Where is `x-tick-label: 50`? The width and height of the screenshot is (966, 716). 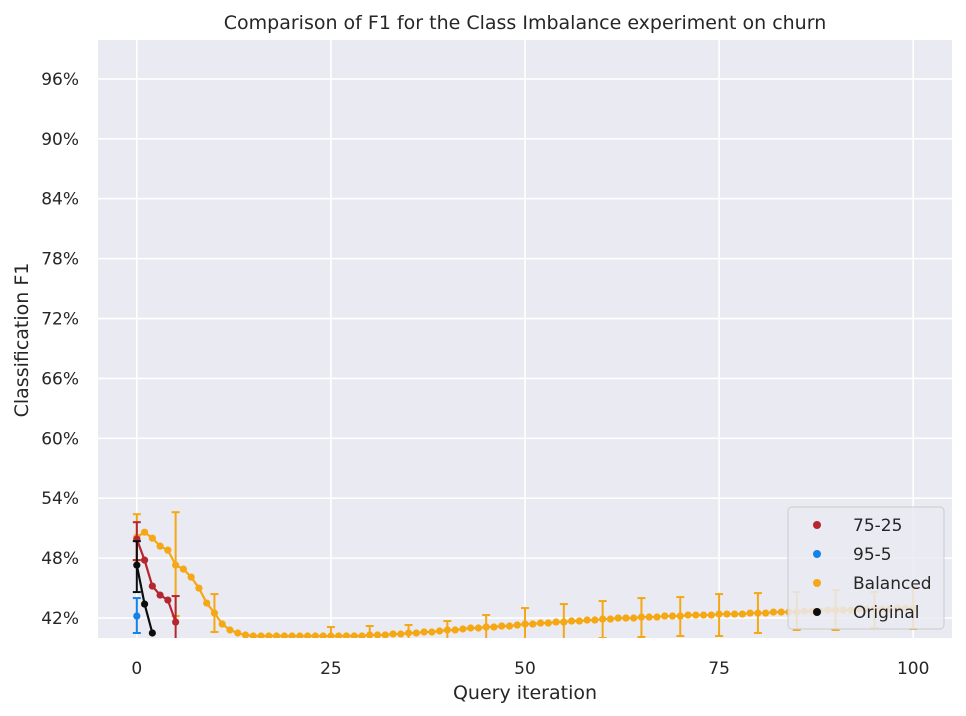
x-tick-label: 50 is located at coordinates (525, 669).